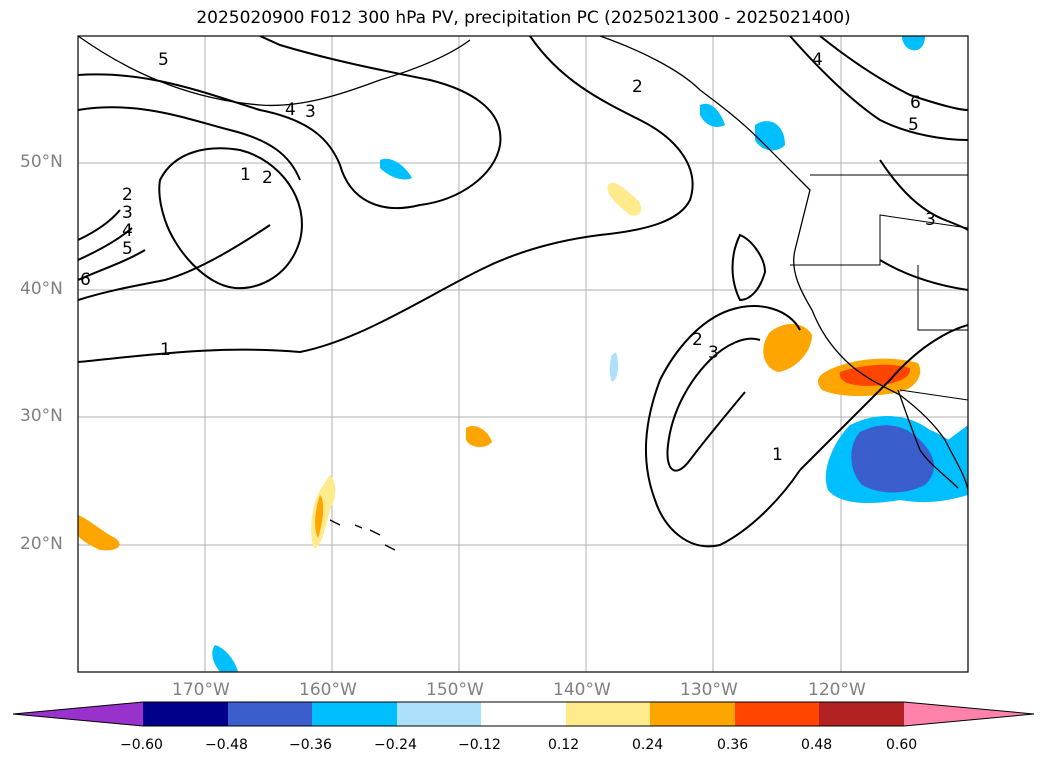 The height and width of the screenshot is (765, 1047). What do you see at coordinates (396, 169) in the screenshot?
I see `precip-cell-h` at bounding box center [396, 169].